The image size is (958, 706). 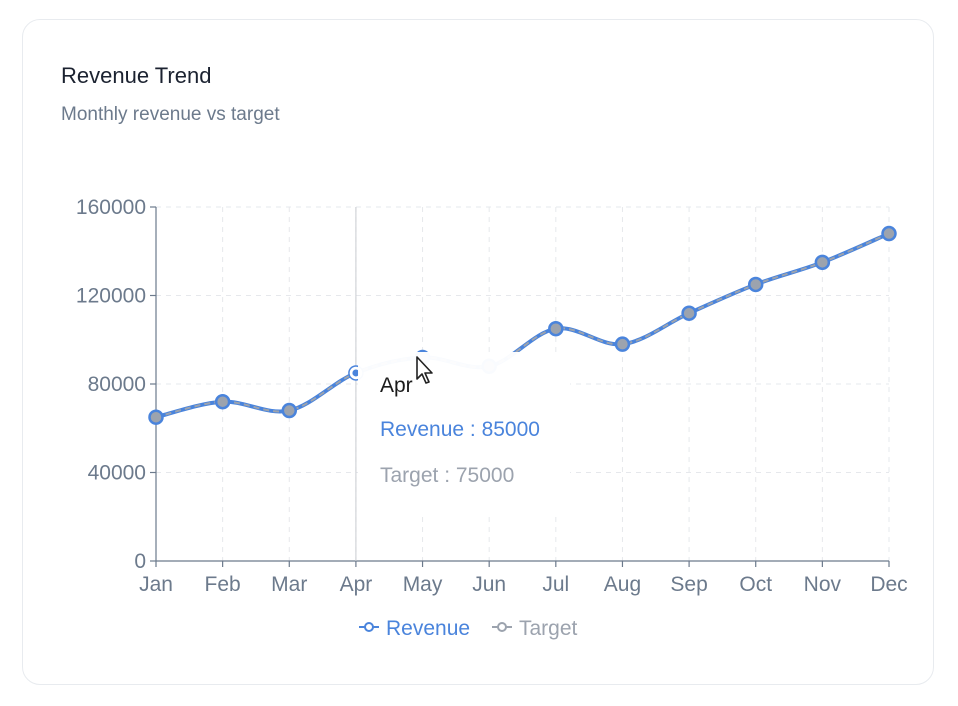 I want to click on x-tick-label: Jul, so click(x=555, y=584).